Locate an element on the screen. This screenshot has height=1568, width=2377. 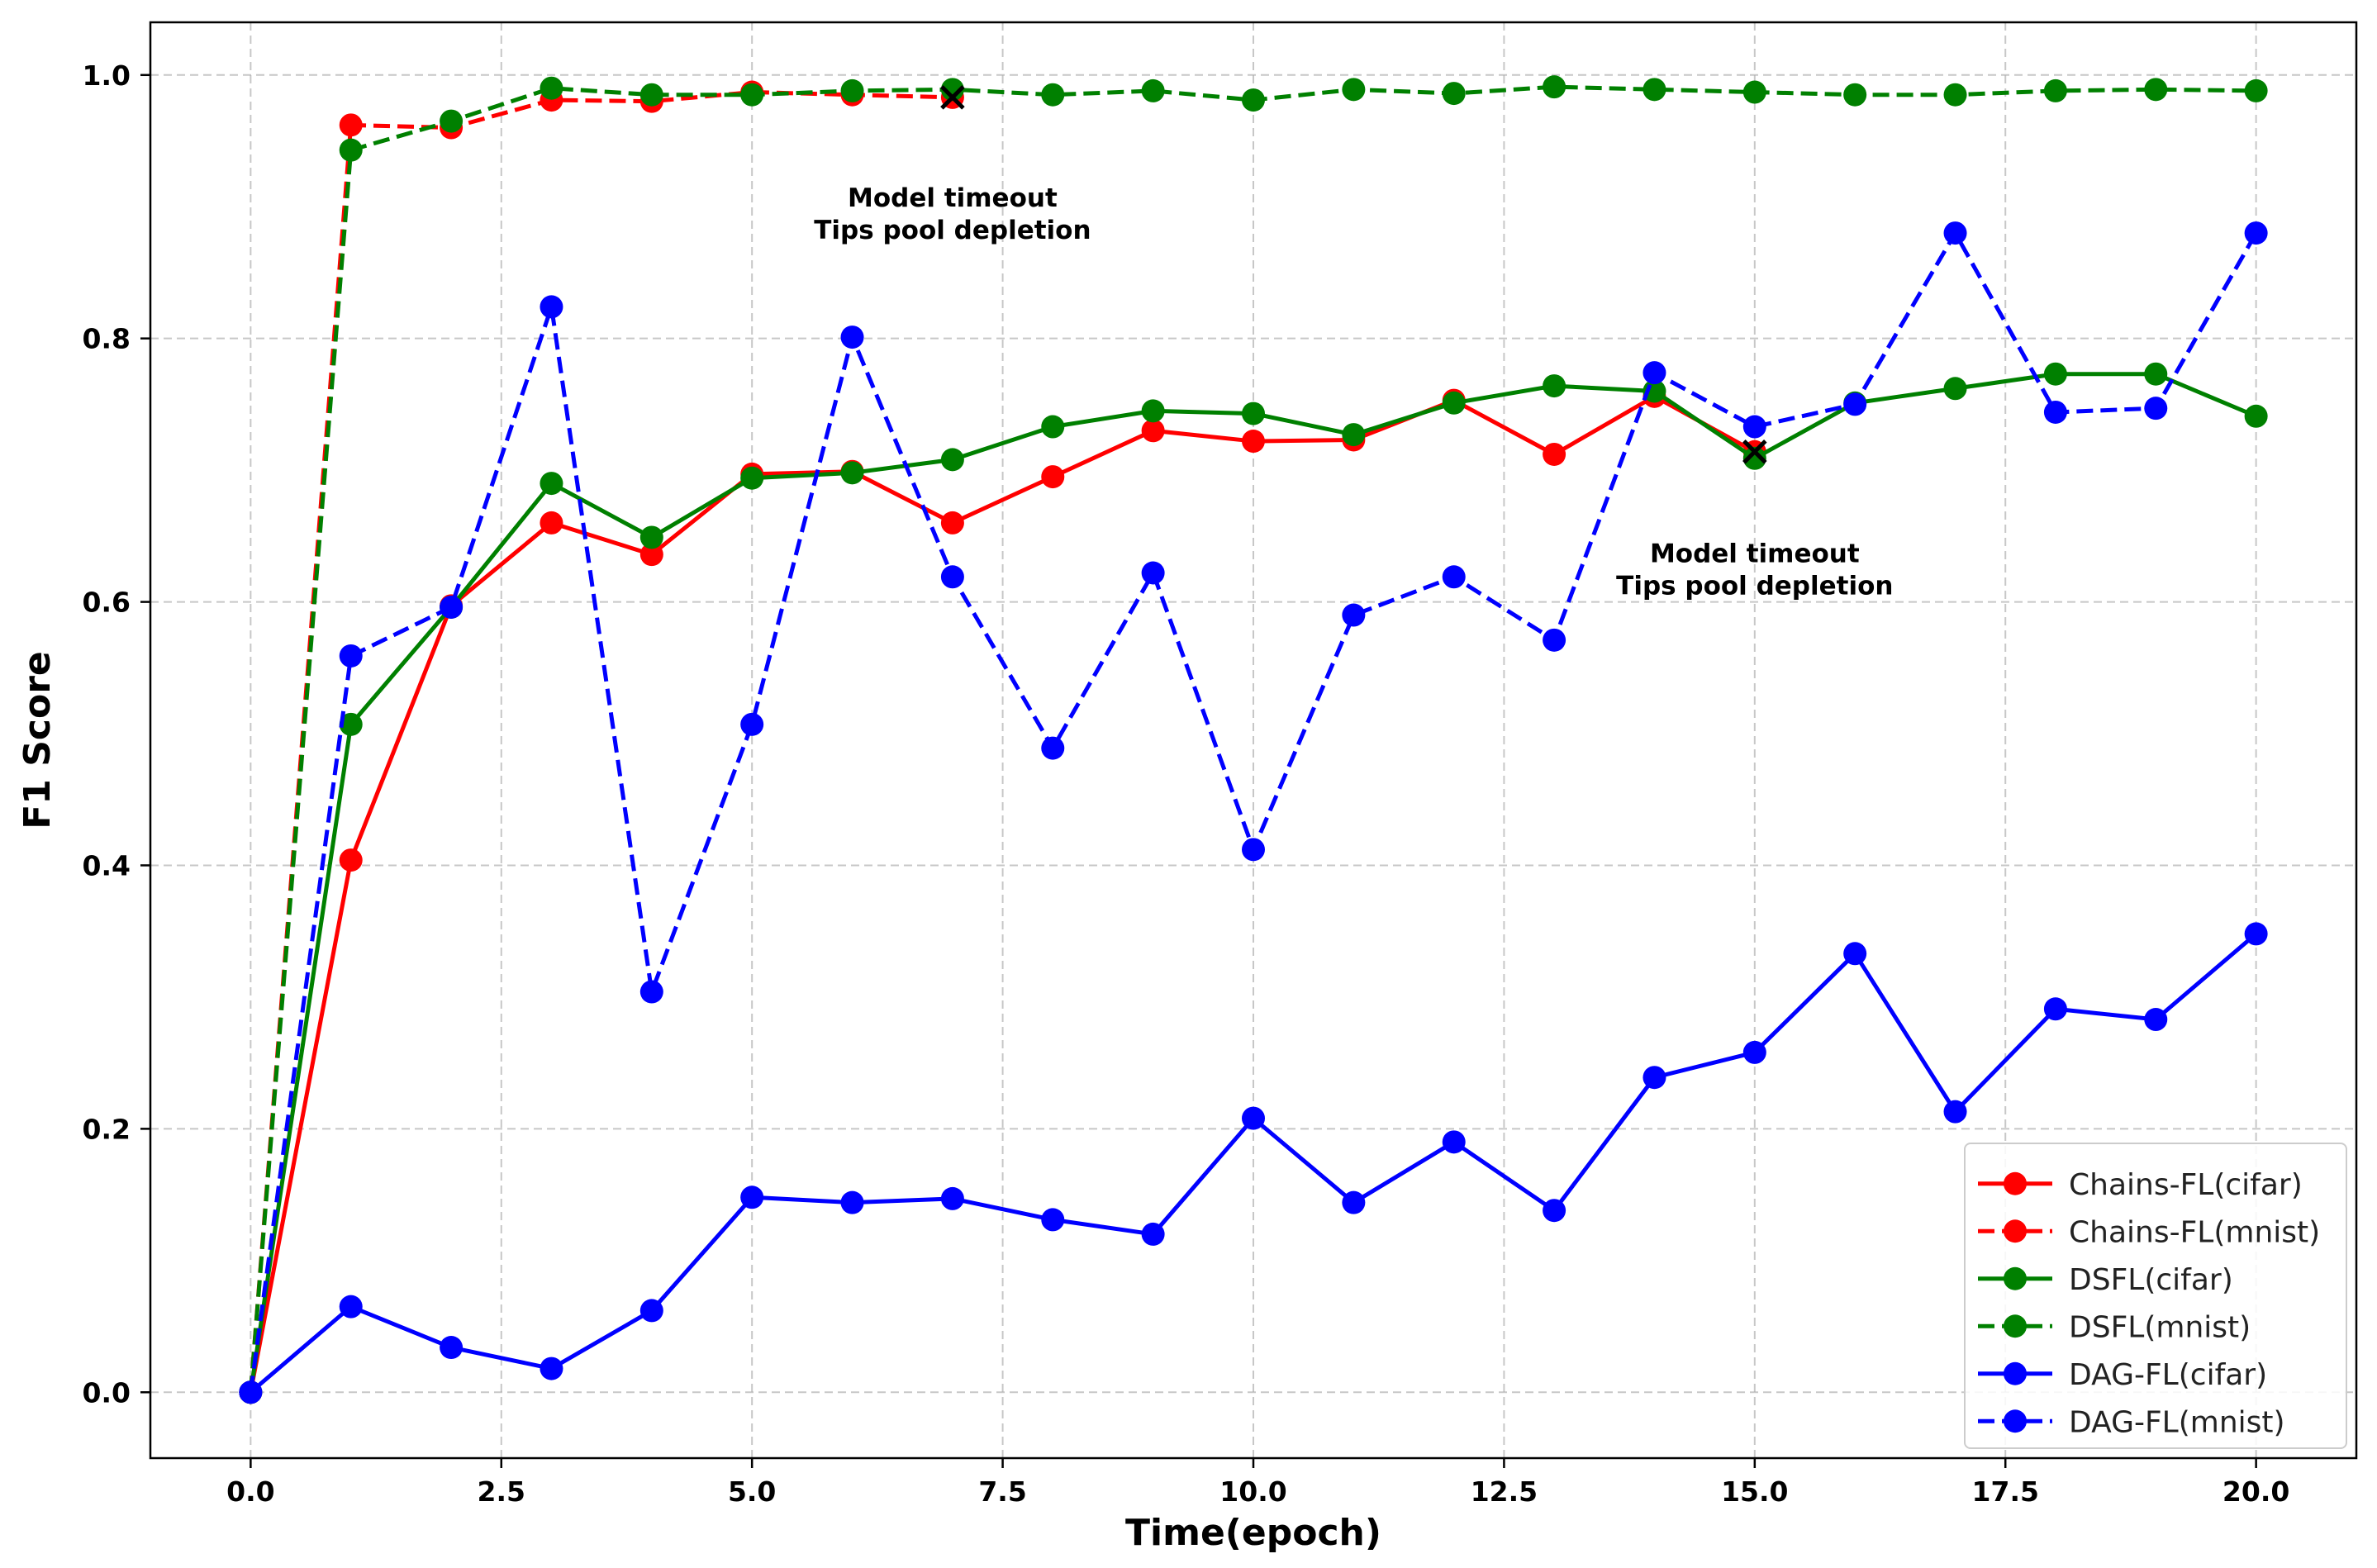
legend-label: DSFL(cifar) is located at coordinates (2151, 1280).